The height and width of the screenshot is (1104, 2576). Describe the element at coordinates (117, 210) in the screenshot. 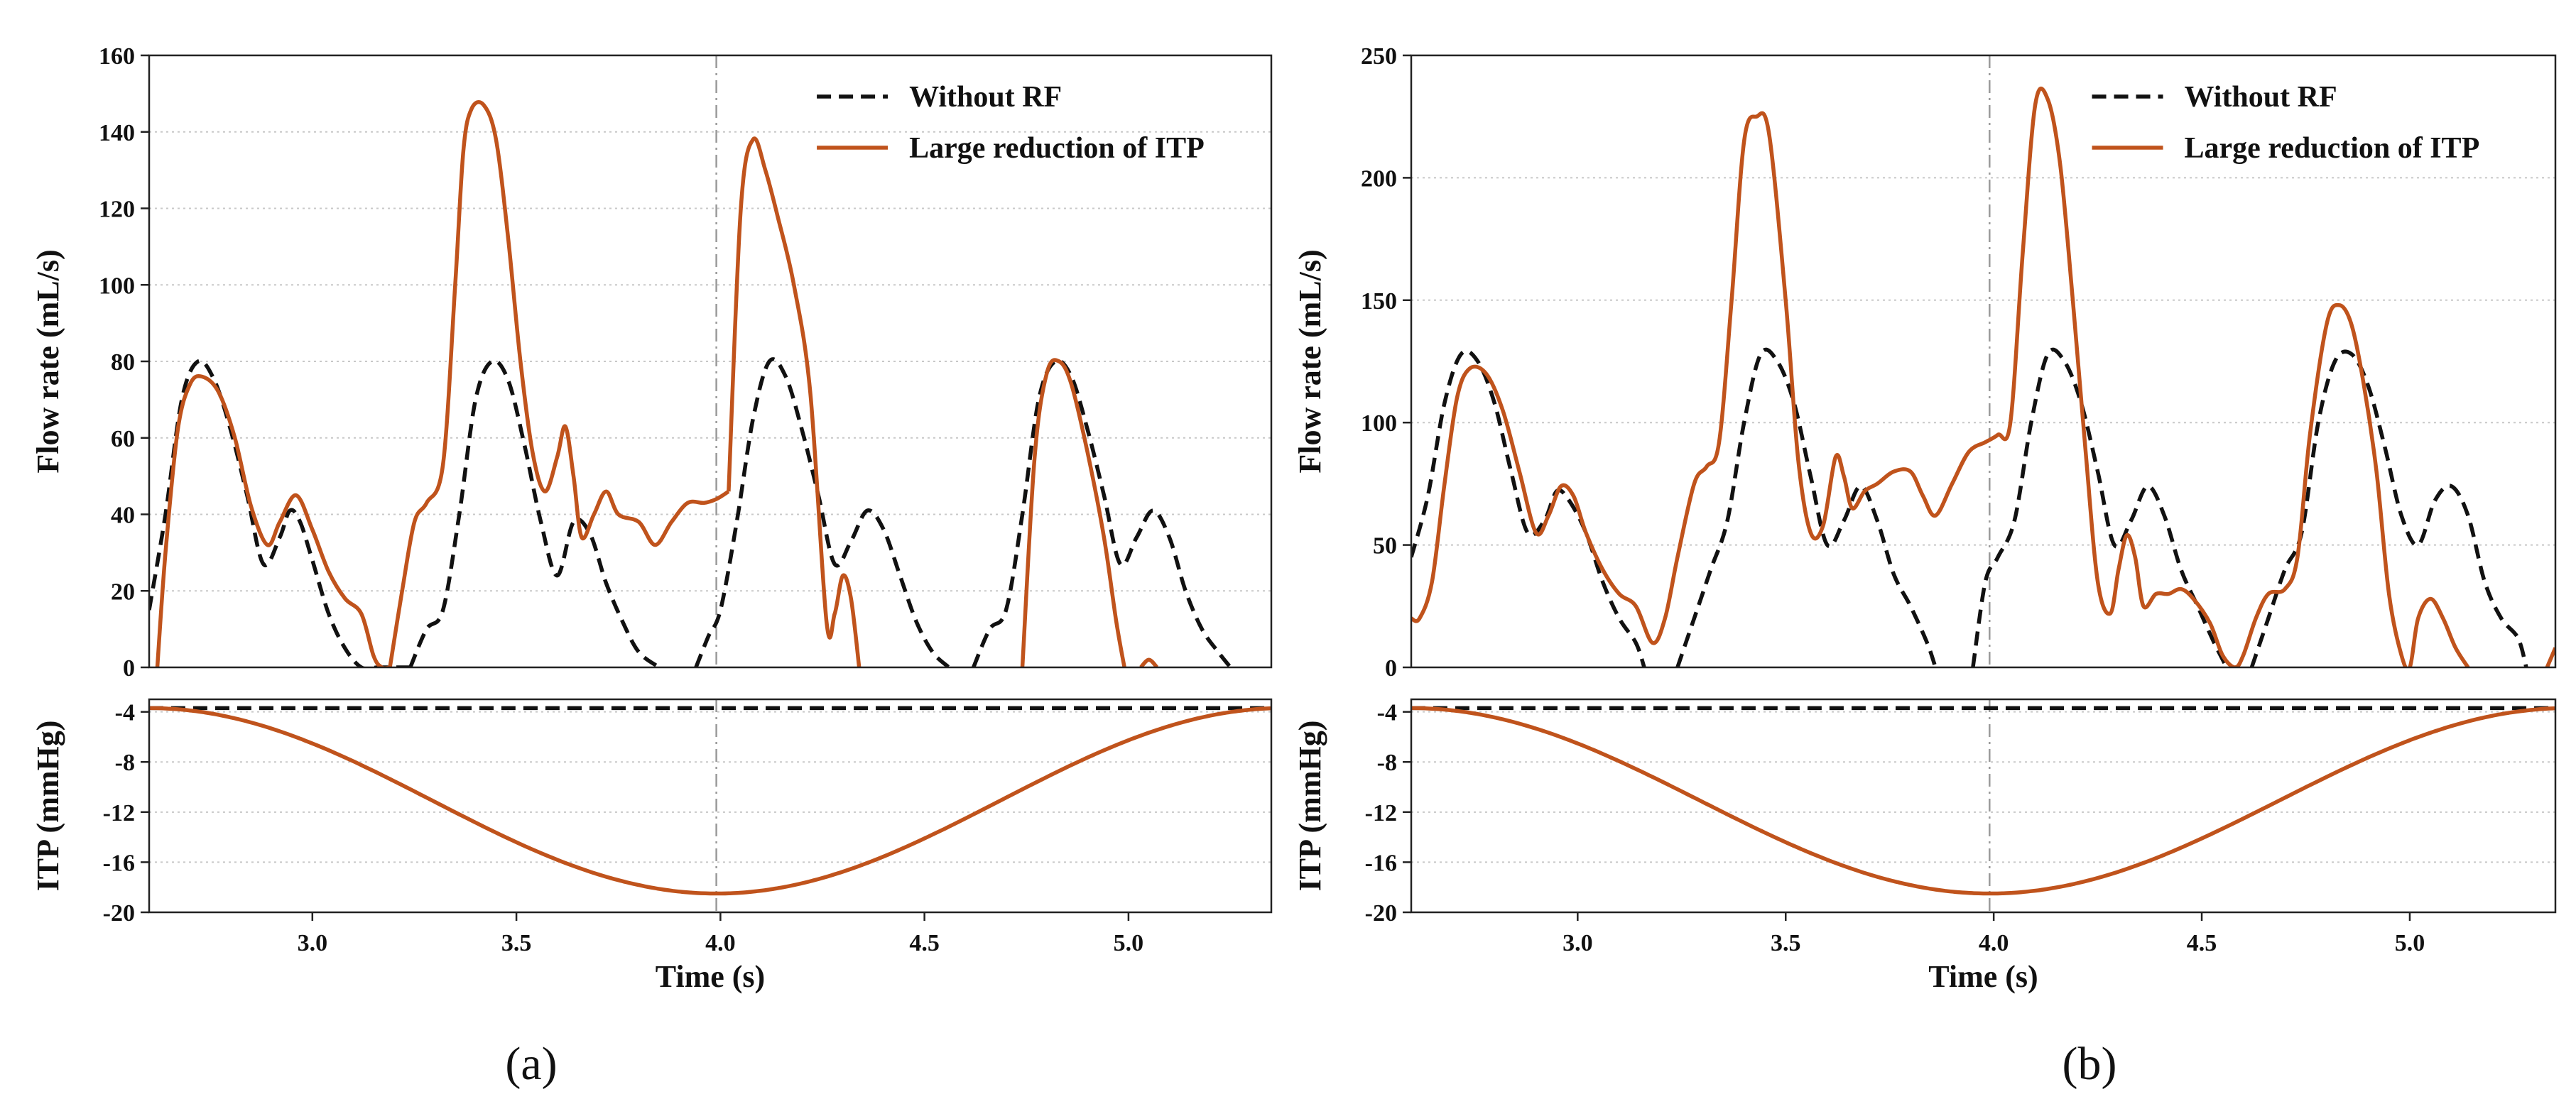

I see `flow-ytick-label: 120` at that location.